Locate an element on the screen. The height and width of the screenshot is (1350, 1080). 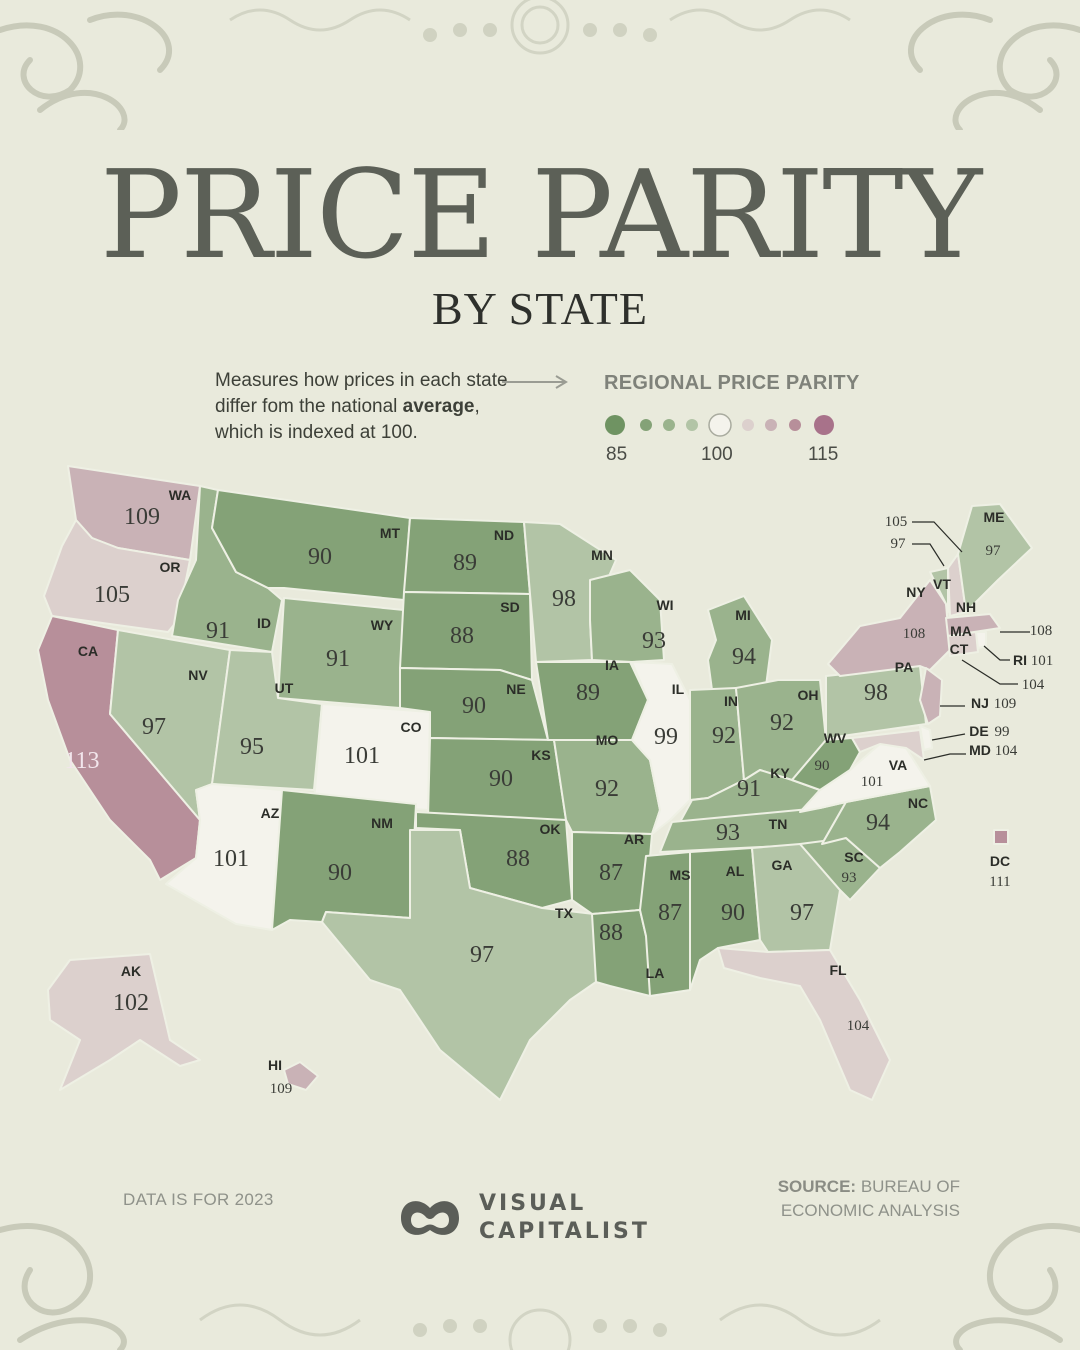
state-abbr-wy: WY is located at coordinates (382, 625).